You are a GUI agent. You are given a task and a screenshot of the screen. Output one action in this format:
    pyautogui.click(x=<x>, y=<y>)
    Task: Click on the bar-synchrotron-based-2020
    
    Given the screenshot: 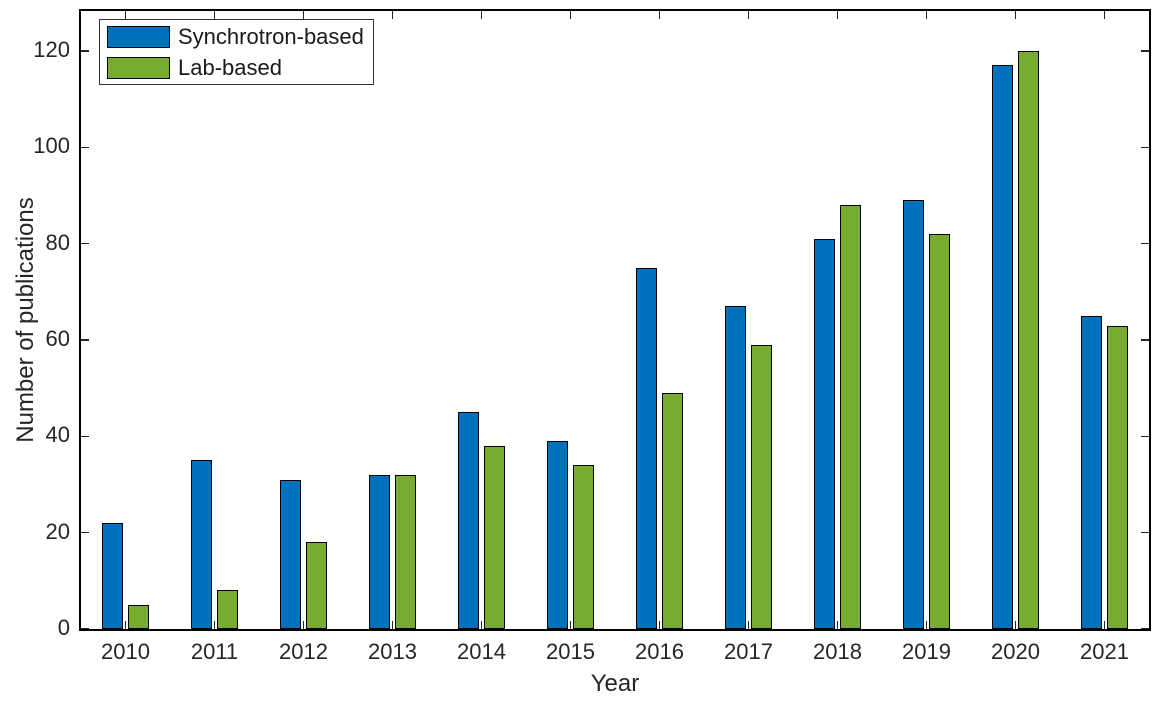 What is the action you would take?
    pyautogui.click(x=1002, y=347)
    